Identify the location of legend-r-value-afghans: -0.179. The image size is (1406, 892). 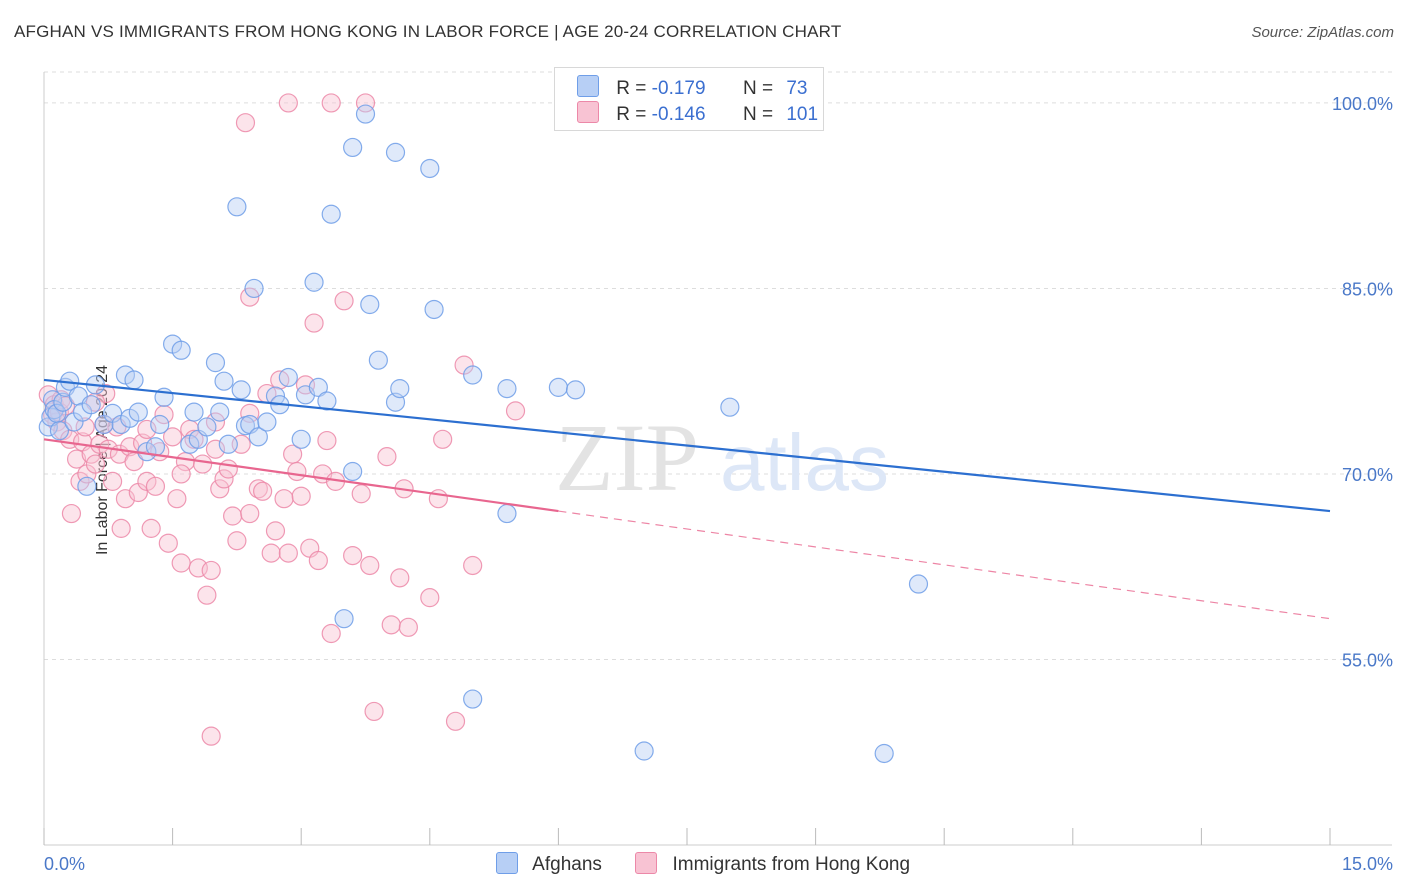
(678, 88).